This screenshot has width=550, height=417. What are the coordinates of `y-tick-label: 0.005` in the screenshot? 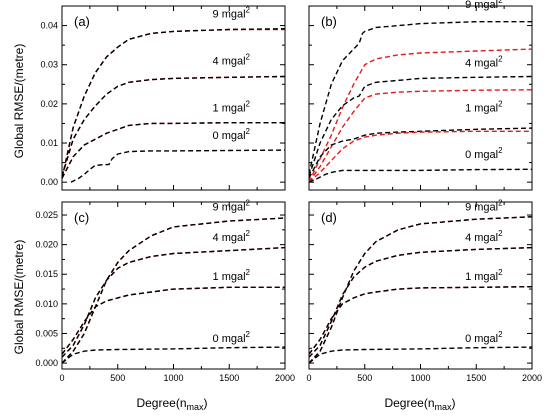 It's located at (46, 333).